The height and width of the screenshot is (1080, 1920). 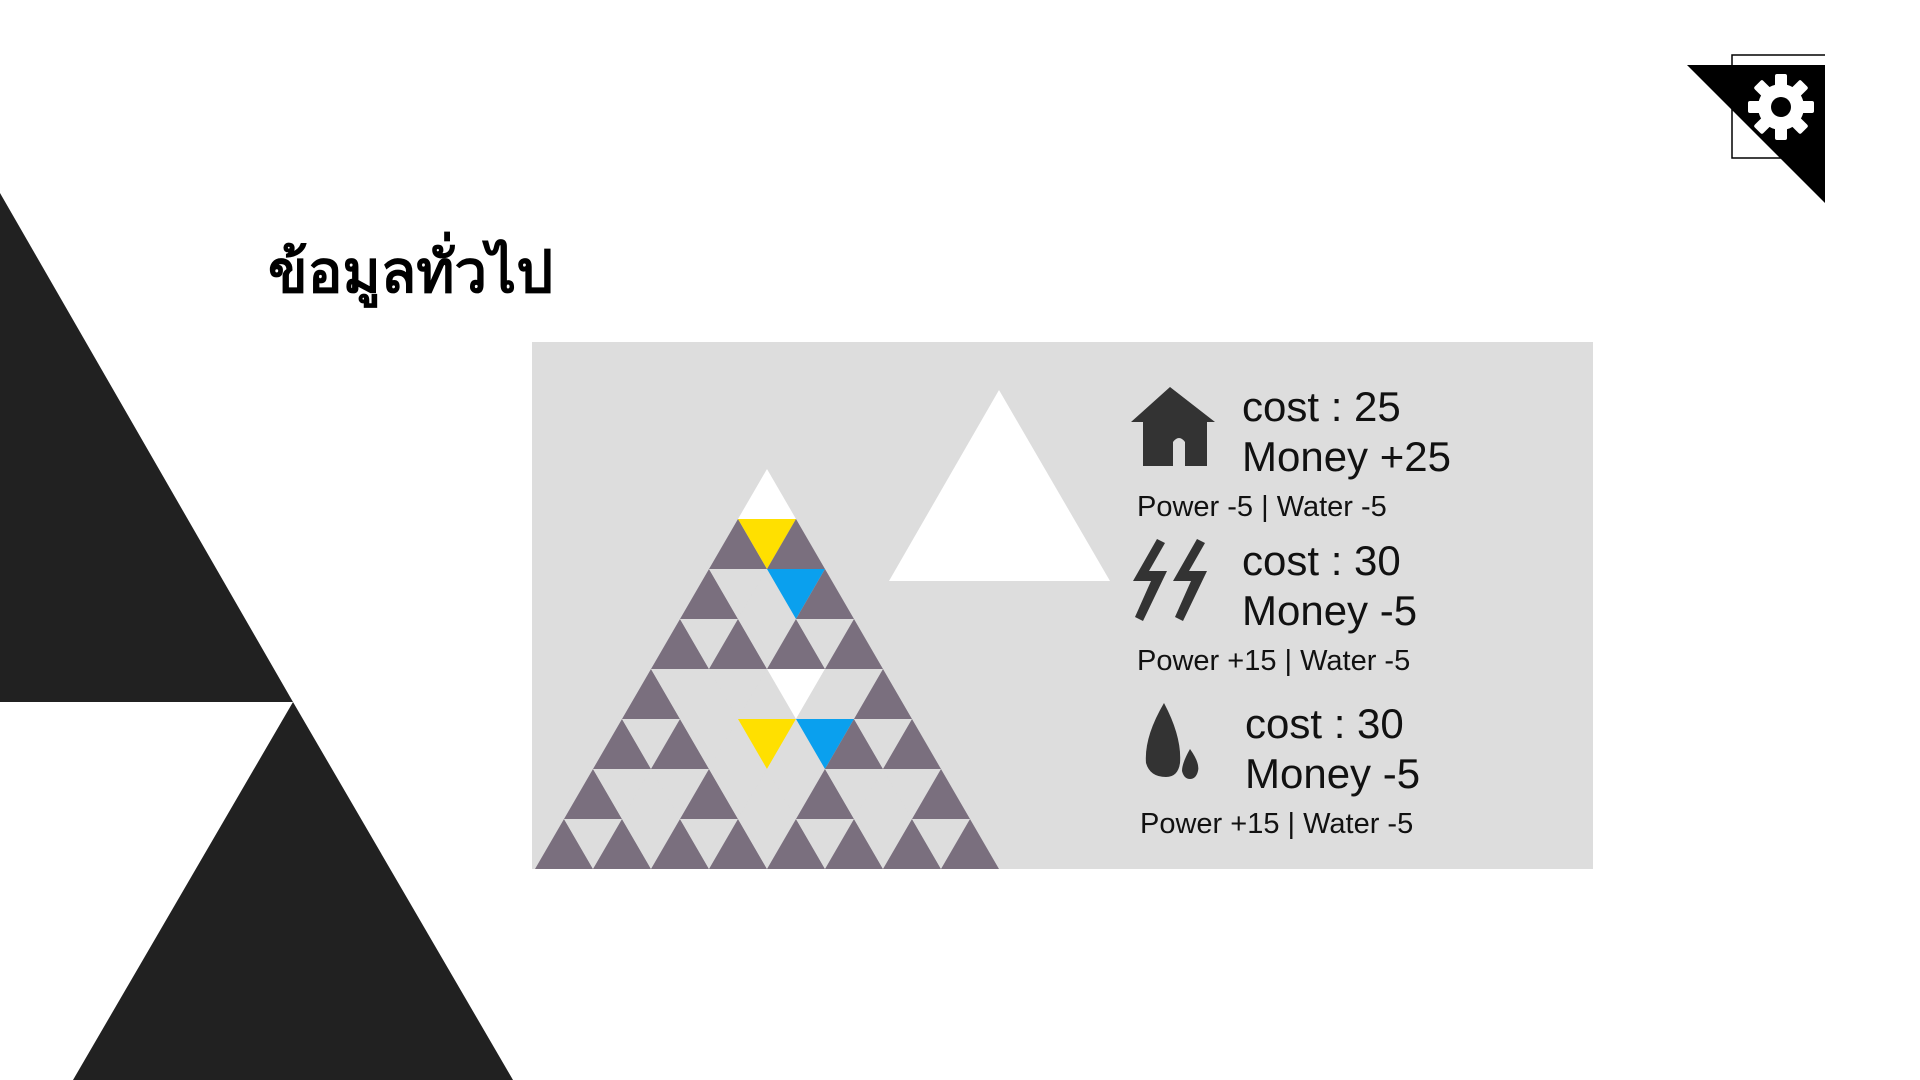 What do you see at coordinates (1172, 741) in the screenshot?
I see `water-drop-icon` at bounding box center [1172, 741].